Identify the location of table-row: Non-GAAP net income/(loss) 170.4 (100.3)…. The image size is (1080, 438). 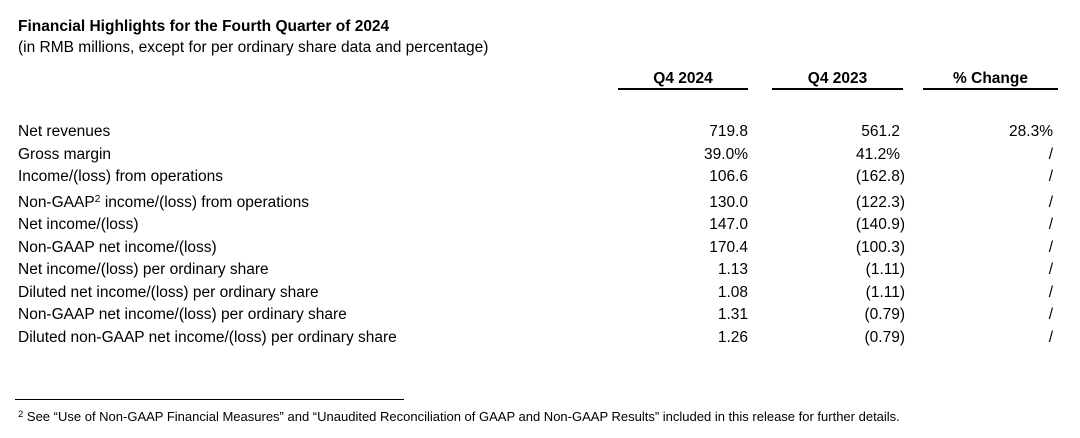
(549, 248).